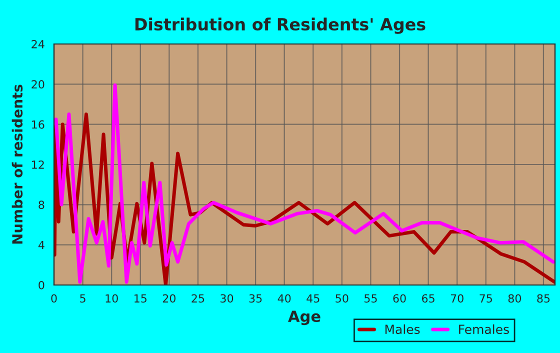 The width and height of the screenshot is (560, 353). What do you see at coordinates (38, 164) in the screenshot?
I see `y-tick-label: 12` at bounding box center [38, 164].